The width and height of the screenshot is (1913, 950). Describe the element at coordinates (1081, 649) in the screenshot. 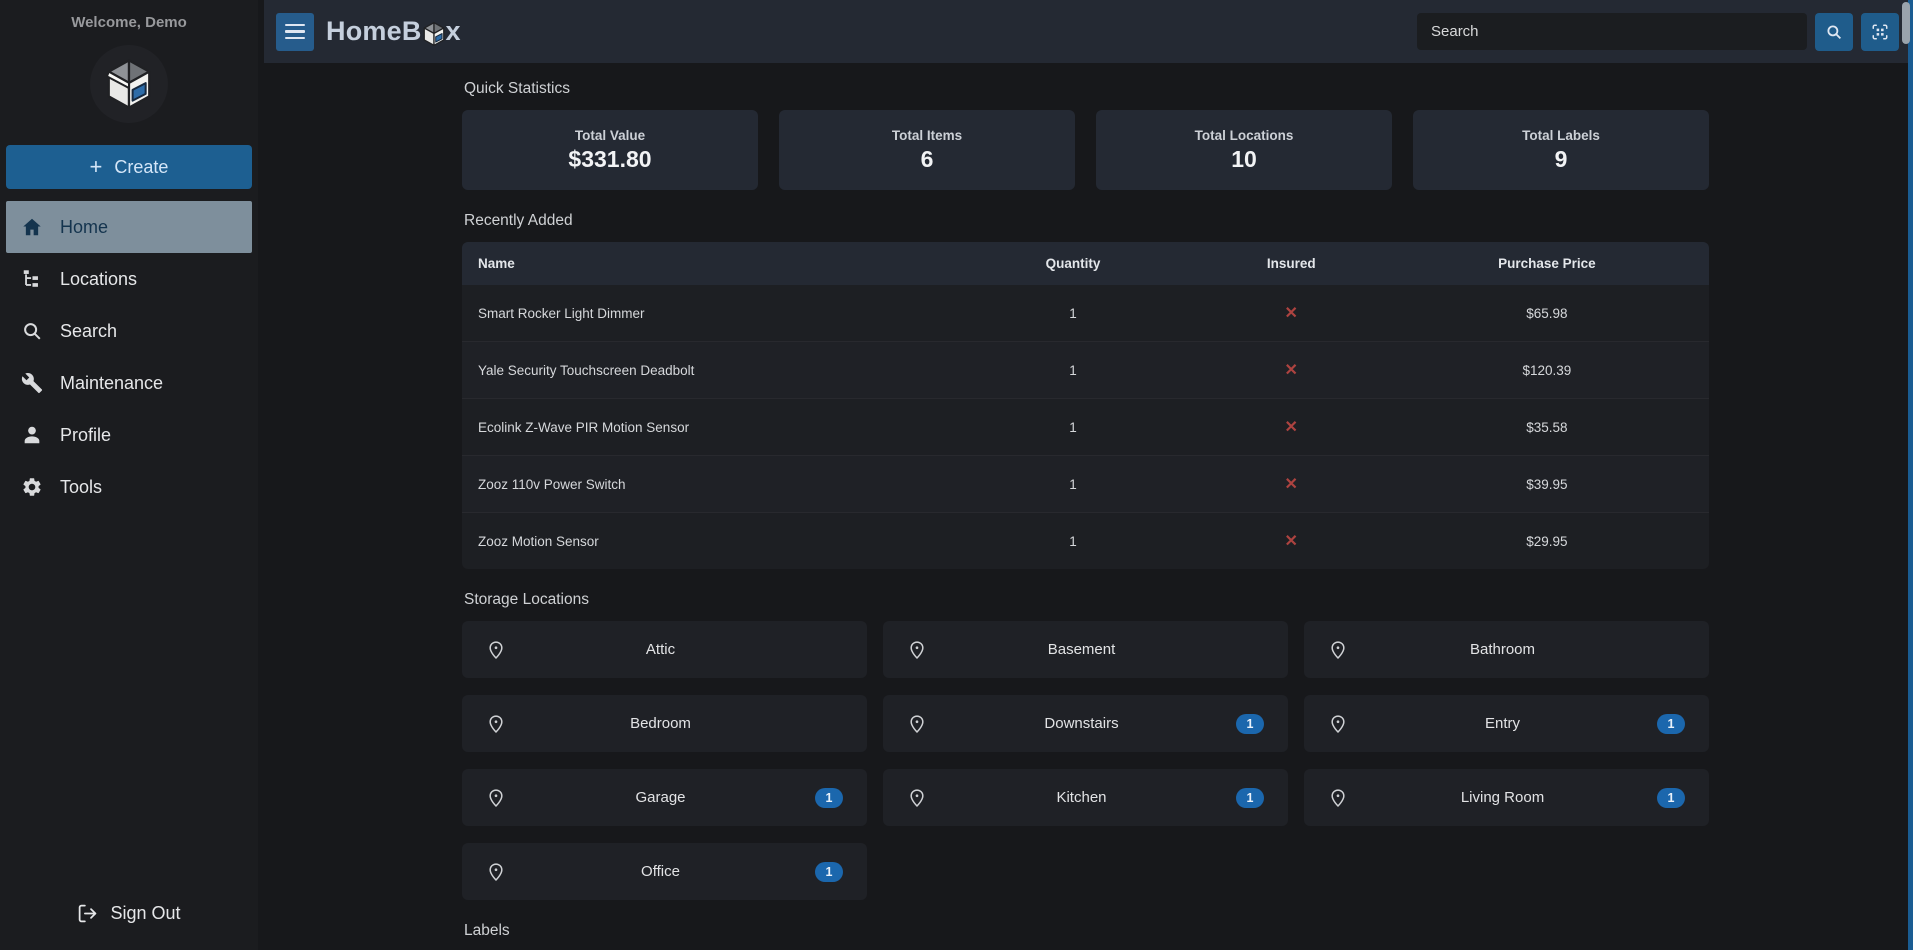

I see `location-name: Basement` at that location.